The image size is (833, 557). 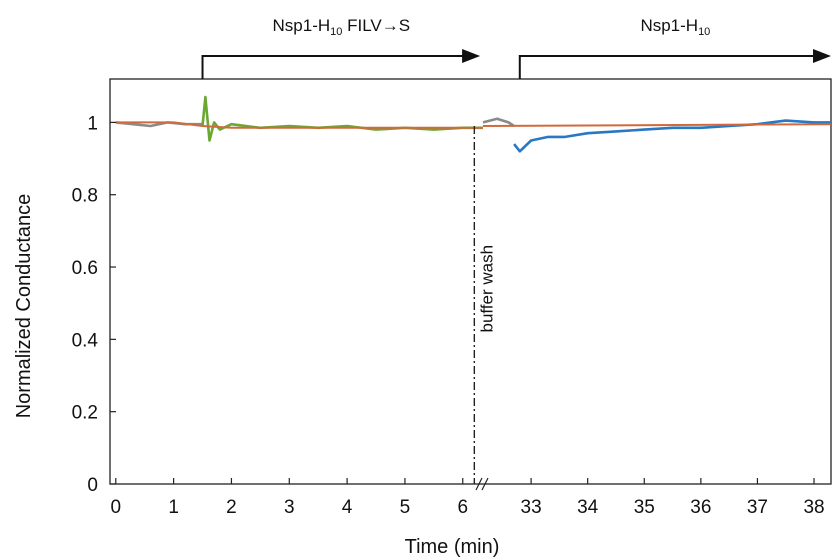 I want to click on x-tick-label: 36, so click(x=700, y=507).